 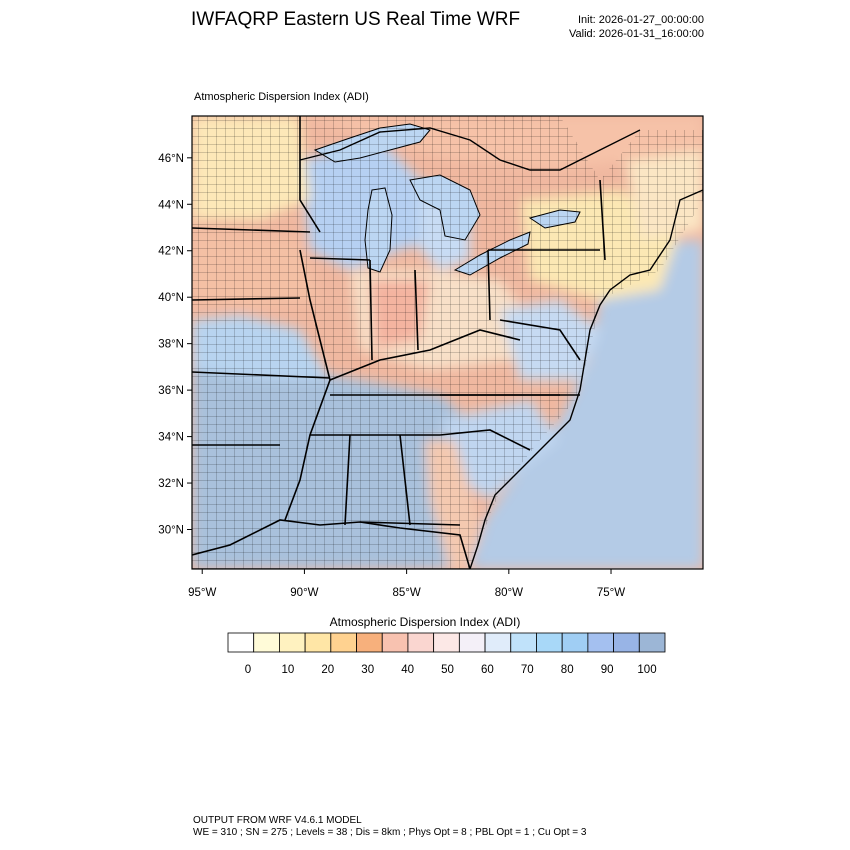 I want to click on longitude-axis: 95°W 90°W 85°W 80°W 75°W, so click(x=406, y=584).